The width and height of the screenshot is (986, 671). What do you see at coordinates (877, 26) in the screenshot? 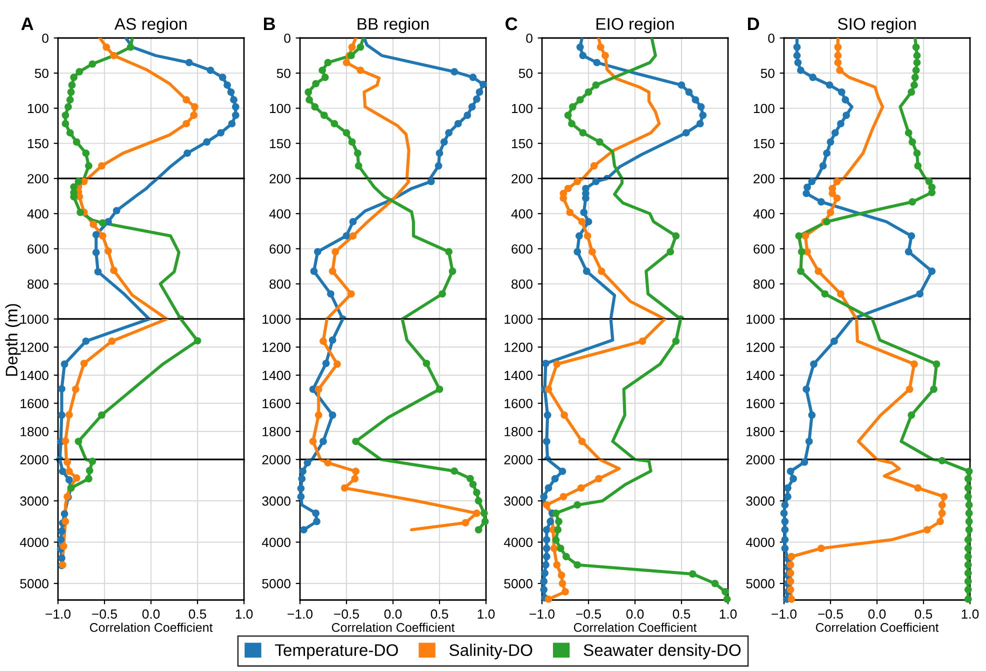
I see `chart-title: SIO region` at bounding box center [877, 26].